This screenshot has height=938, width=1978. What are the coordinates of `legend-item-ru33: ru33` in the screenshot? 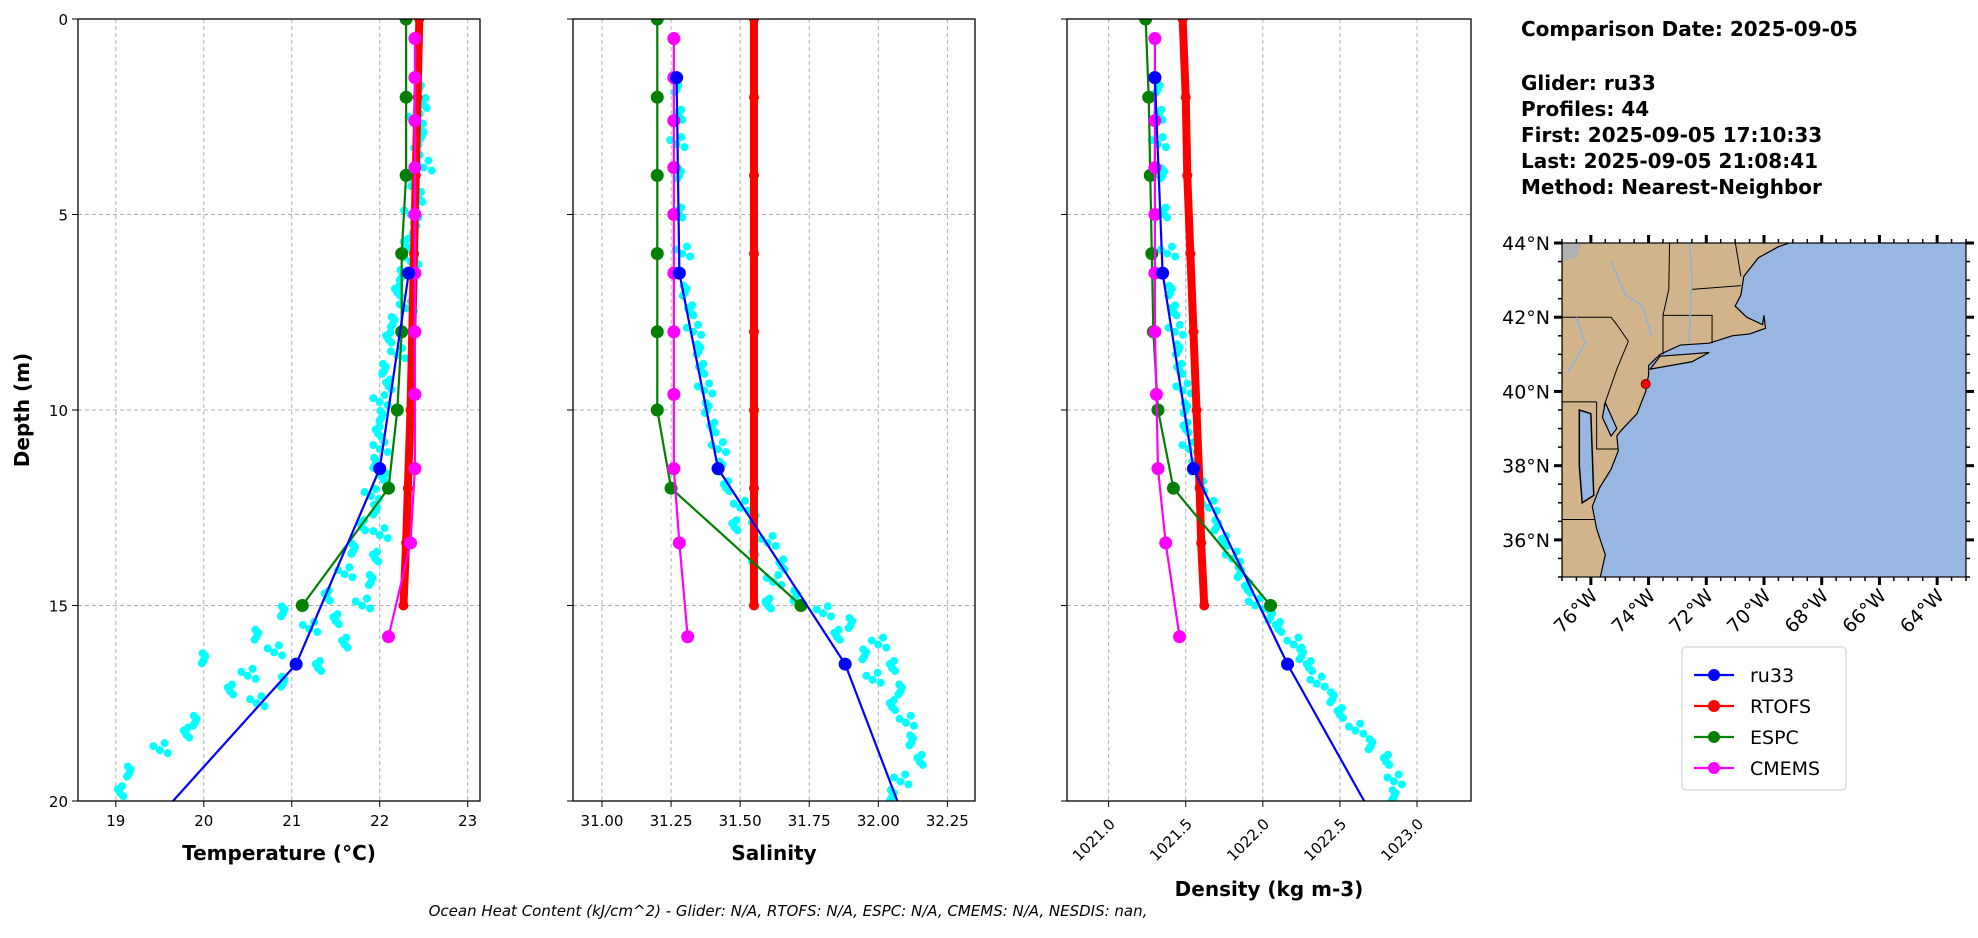 It's located at (1744, 676).